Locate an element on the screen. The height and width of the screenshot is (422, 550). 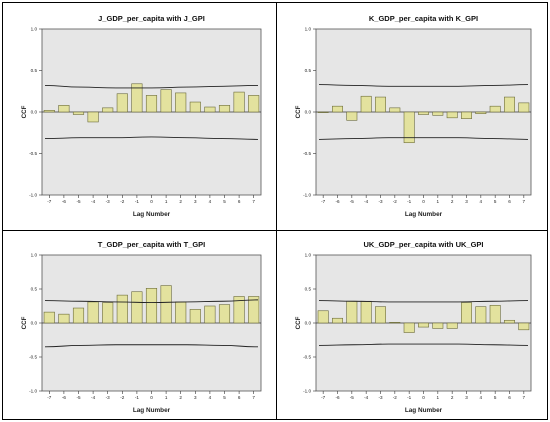
x-axis-label: Lag Number is located at coordinates (424, 410).